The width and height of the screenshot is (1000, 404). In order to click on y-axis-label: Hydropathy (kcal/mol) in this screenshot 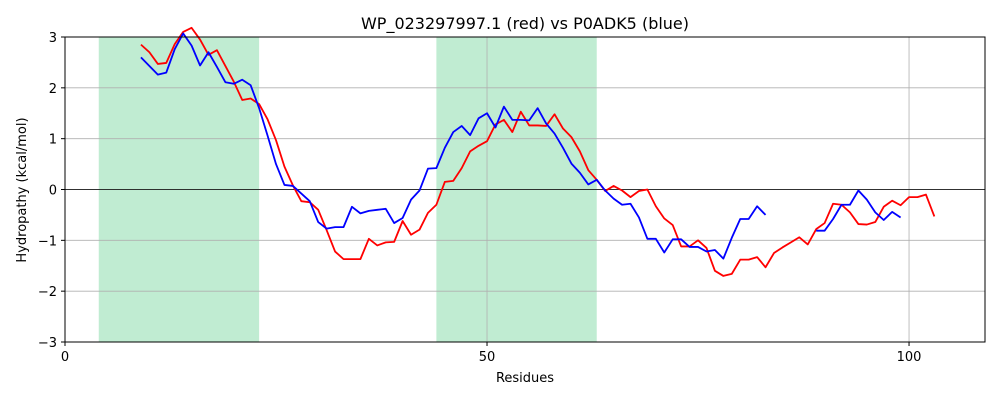, I will do `click(22, 189)`.